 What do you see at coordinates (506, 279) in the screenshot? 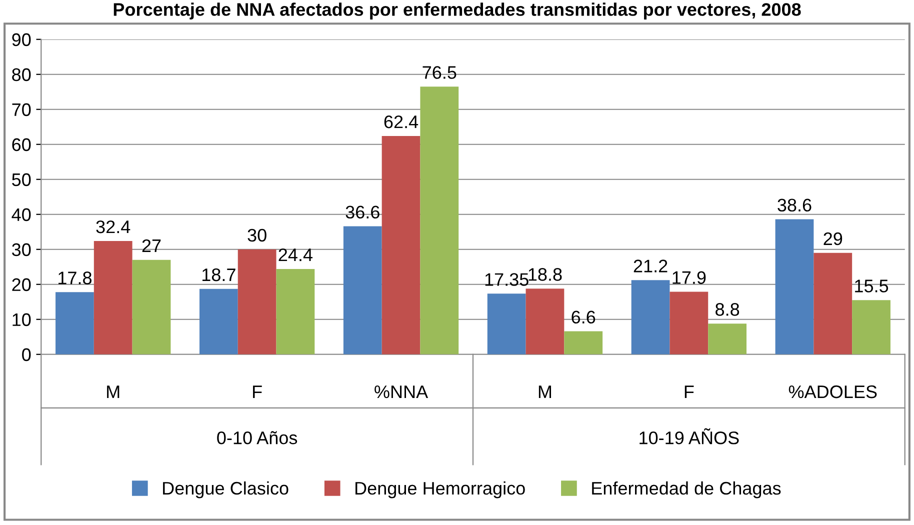
I see `data-label: 17.35` at bounding box center [506, 279].